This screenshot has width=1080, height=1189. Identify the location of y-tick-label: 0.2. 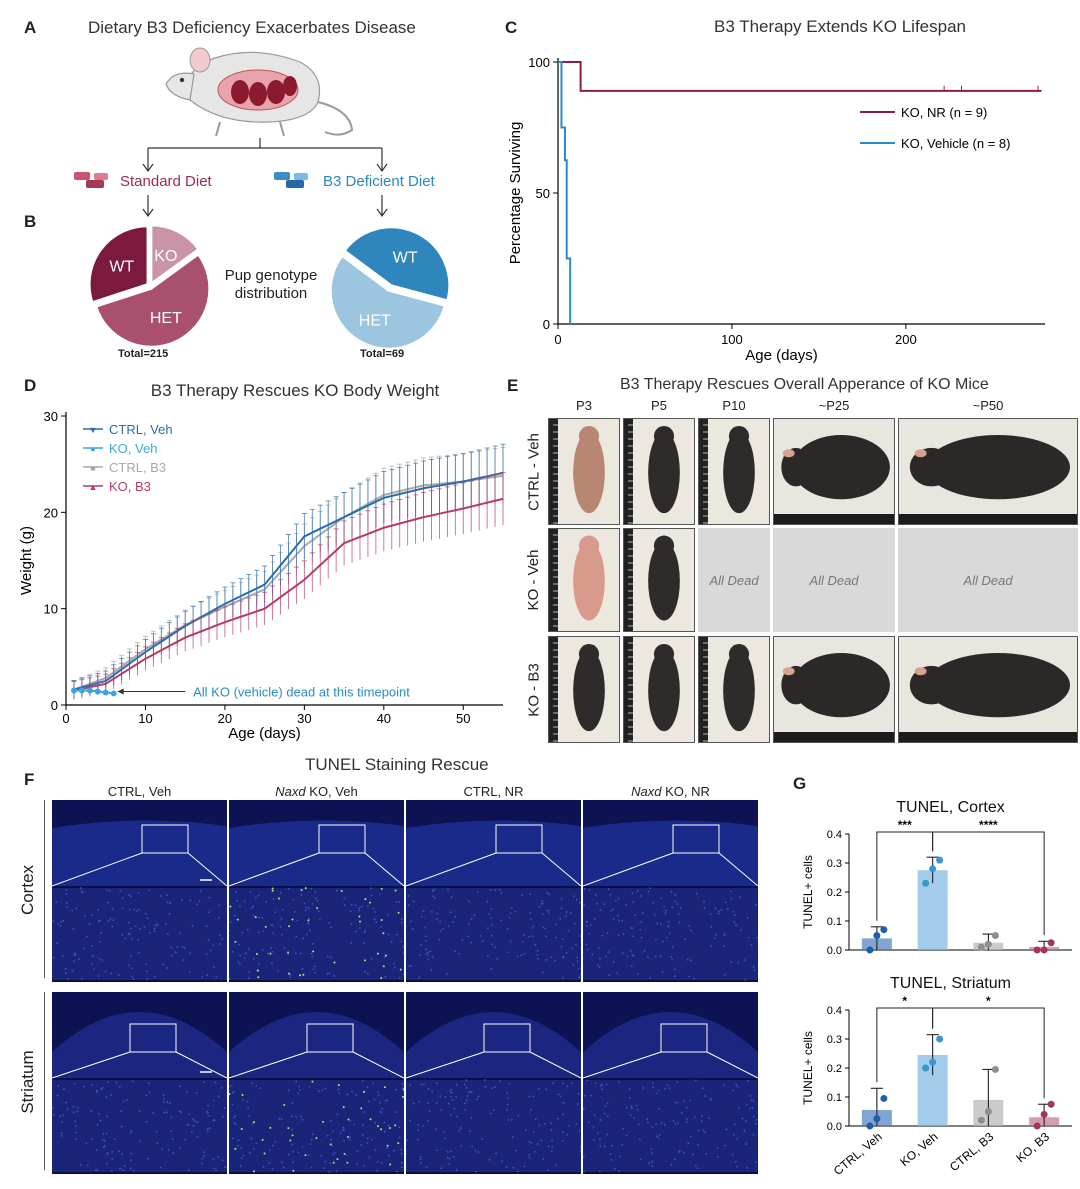
(834, 893).